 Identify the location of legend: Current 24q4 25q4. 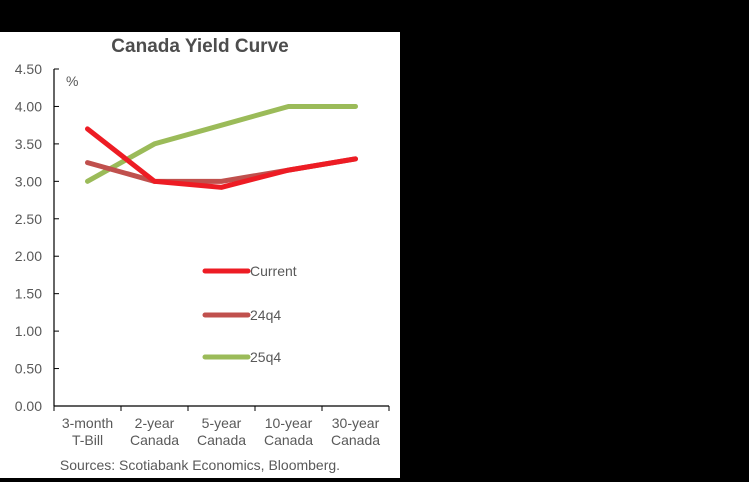
(249, 314).